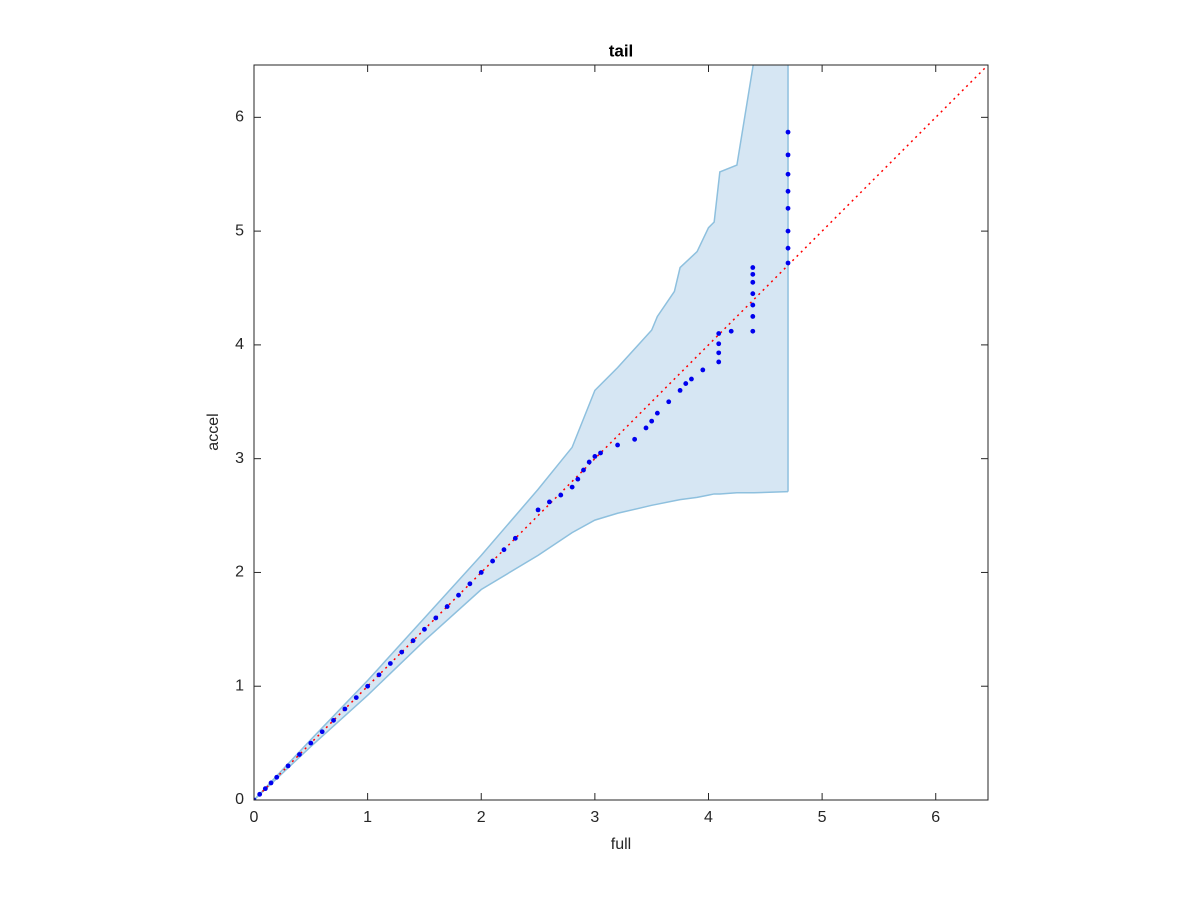  What do you see at coordinates (213, 431) in the screenshot?
I see `y-axis-label: accel` at bounding box center [213, 431].